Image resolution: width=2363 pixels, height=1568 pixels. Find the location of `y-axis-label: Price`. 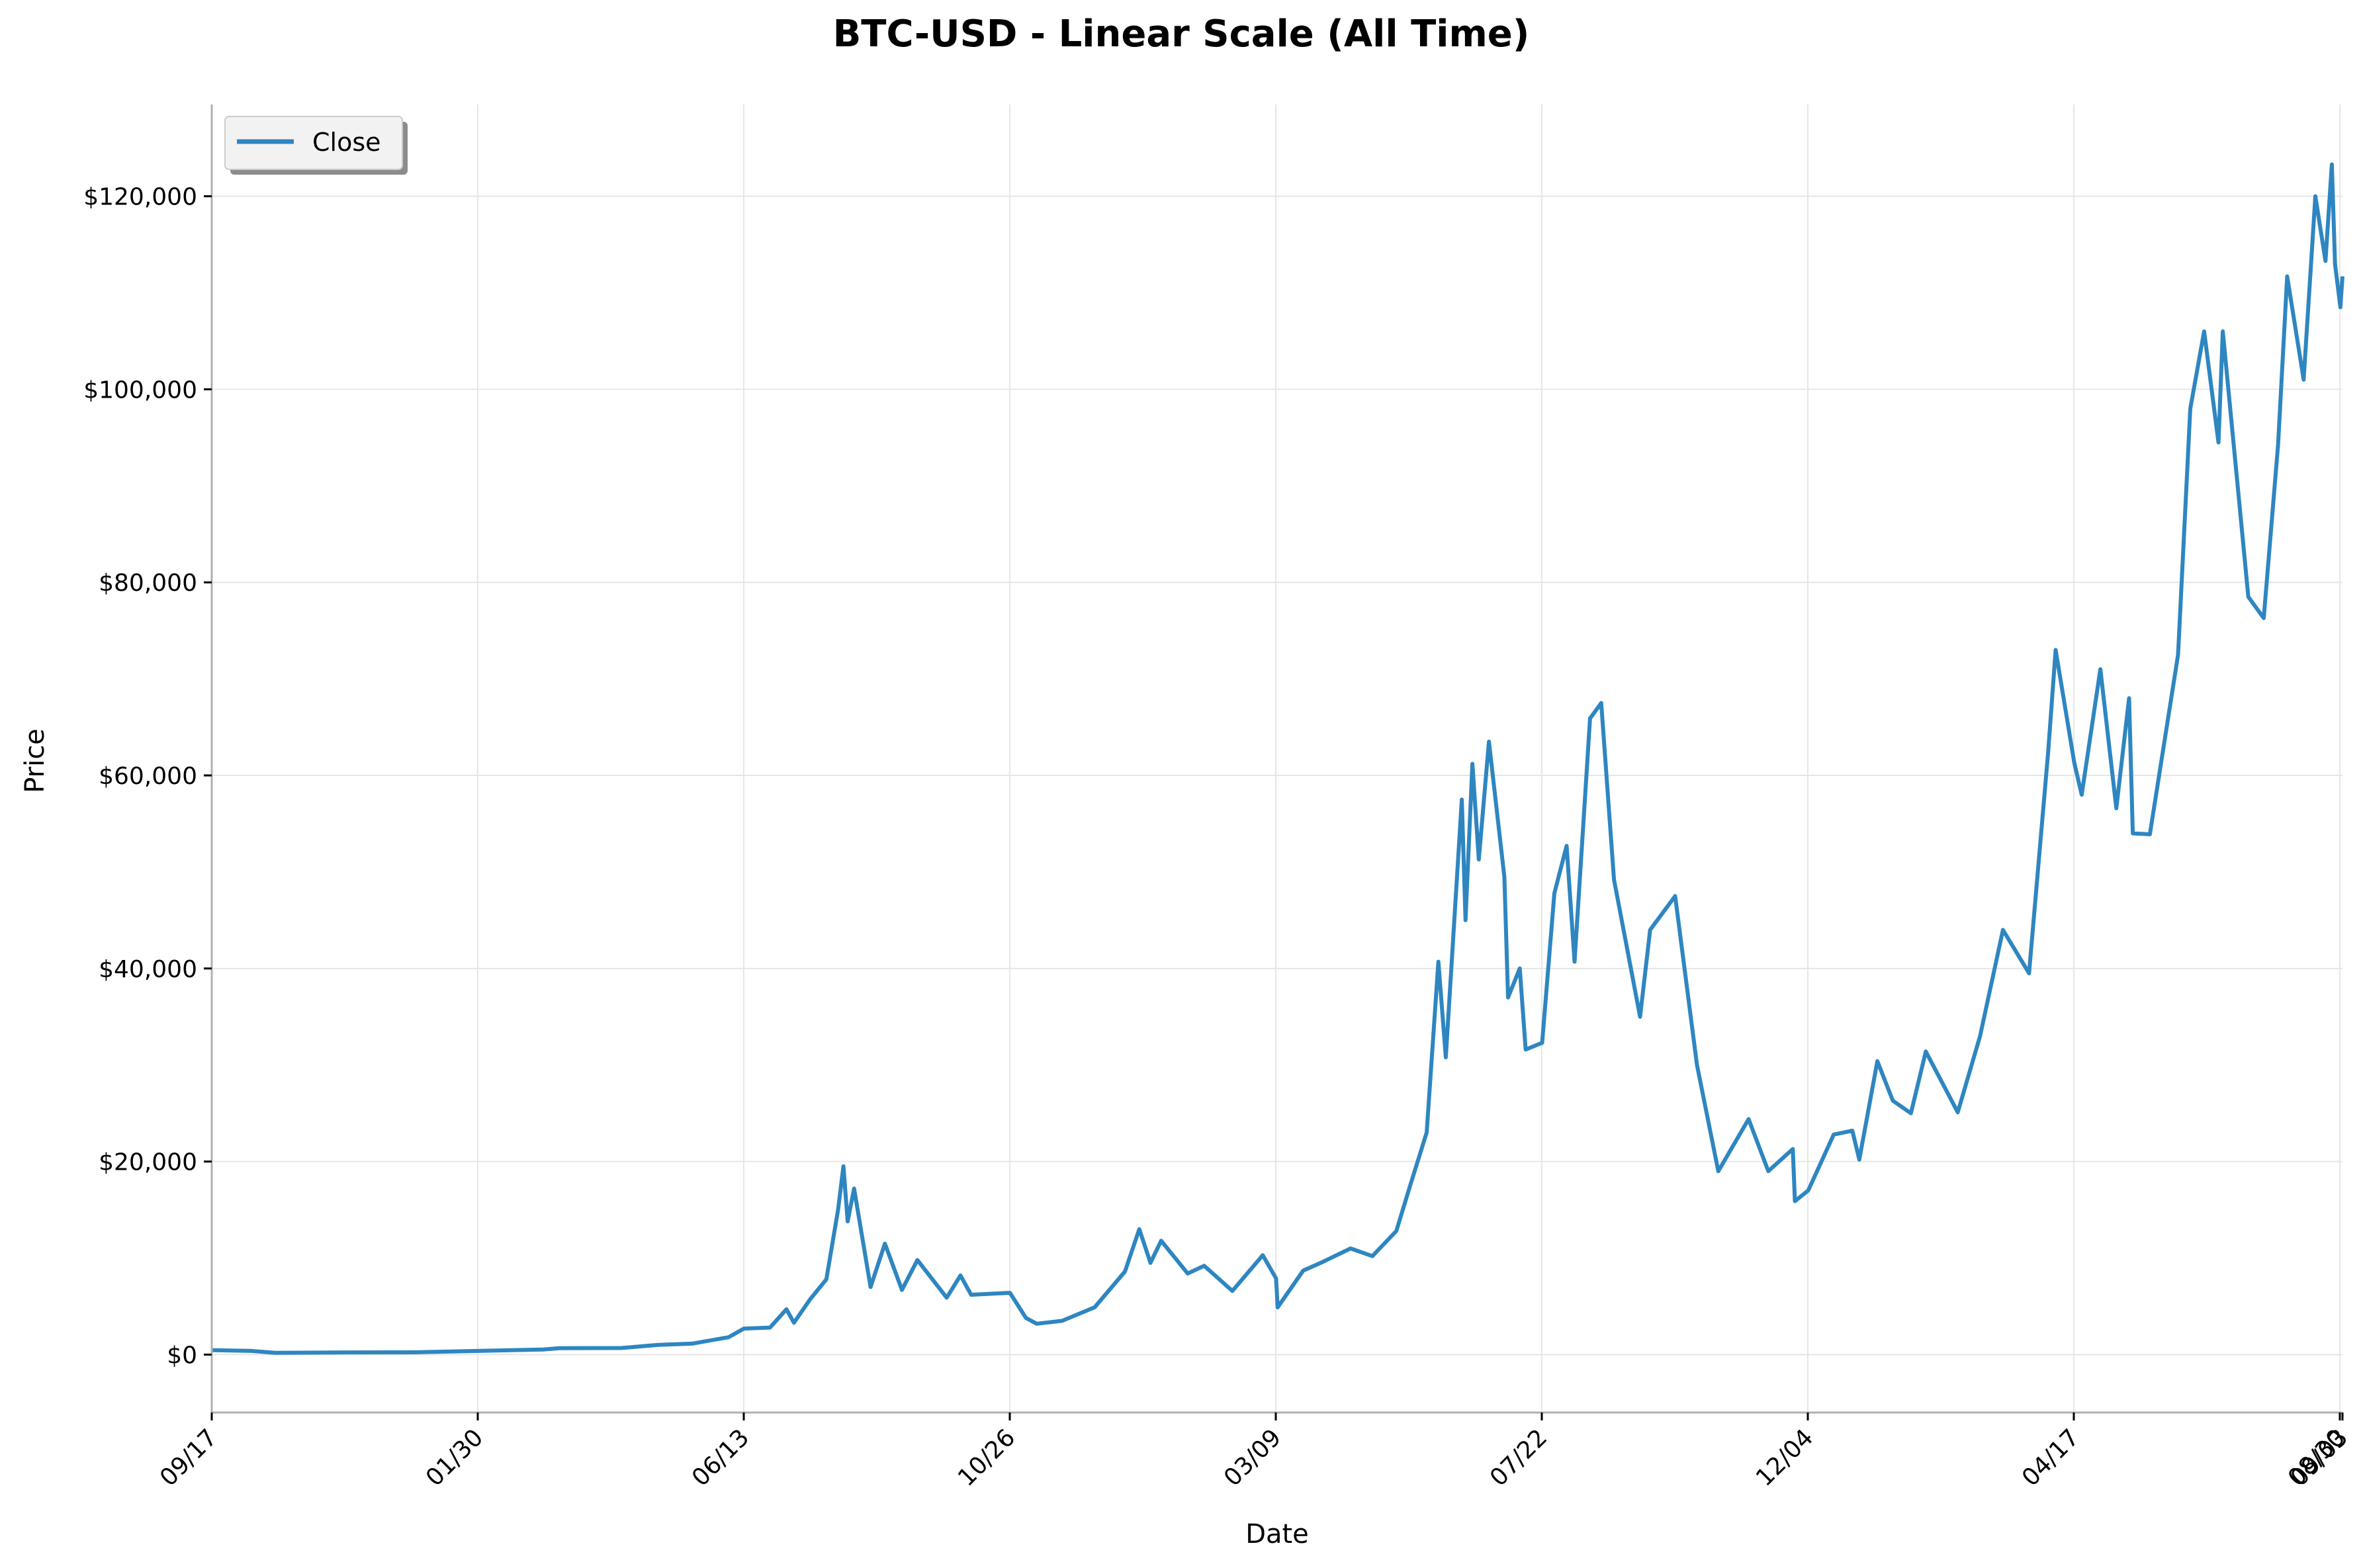

y-axis-label: Price is located at coordinates (35, 761).